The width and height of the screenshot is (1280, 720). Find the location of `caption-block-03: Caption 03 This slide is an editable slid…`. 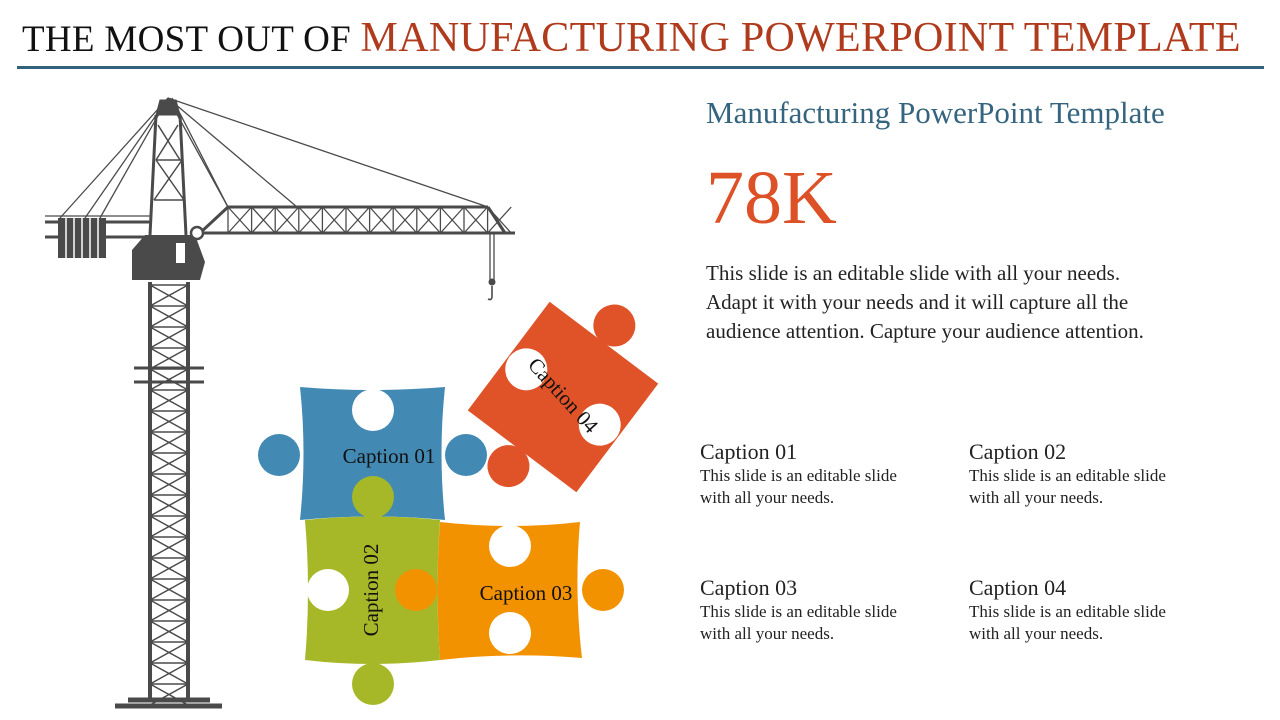

caption-block-03: Caption 03 This slide is an editable slid… is located at coordinates (800, 610).